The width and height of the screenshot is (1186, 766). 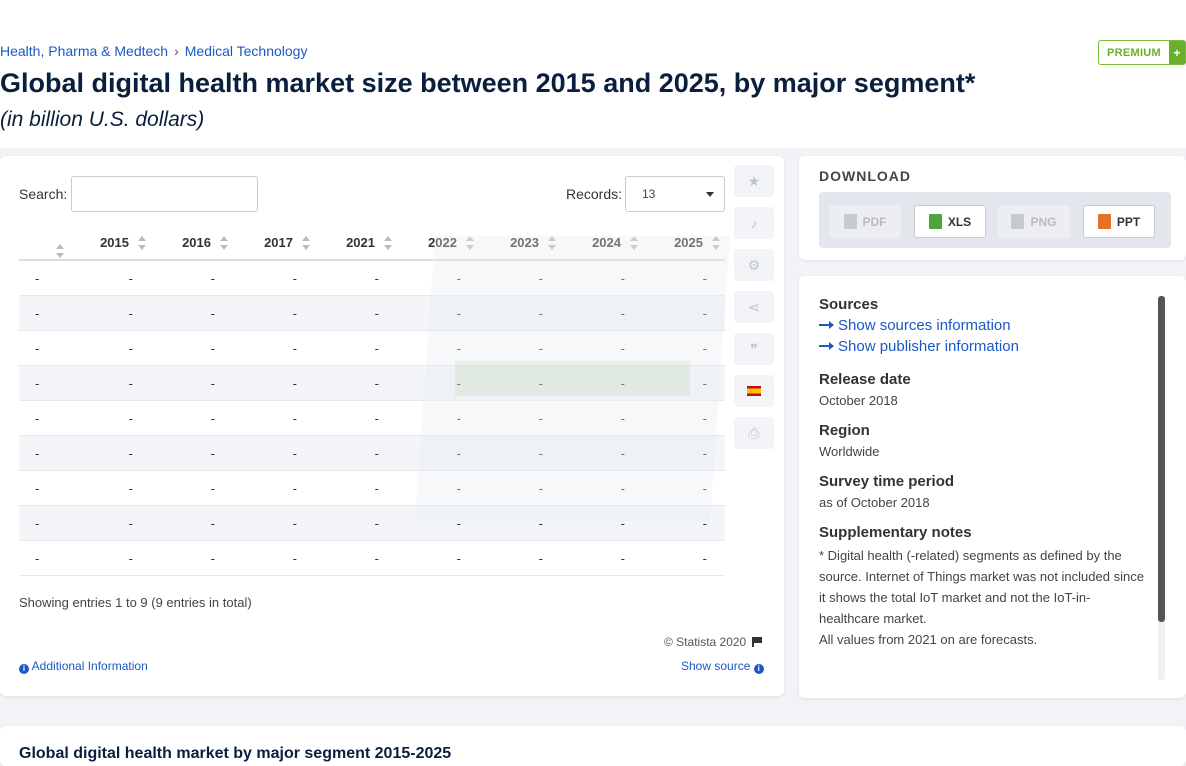 I want to click on info-scrollbar, so click(x=1161, y=488).